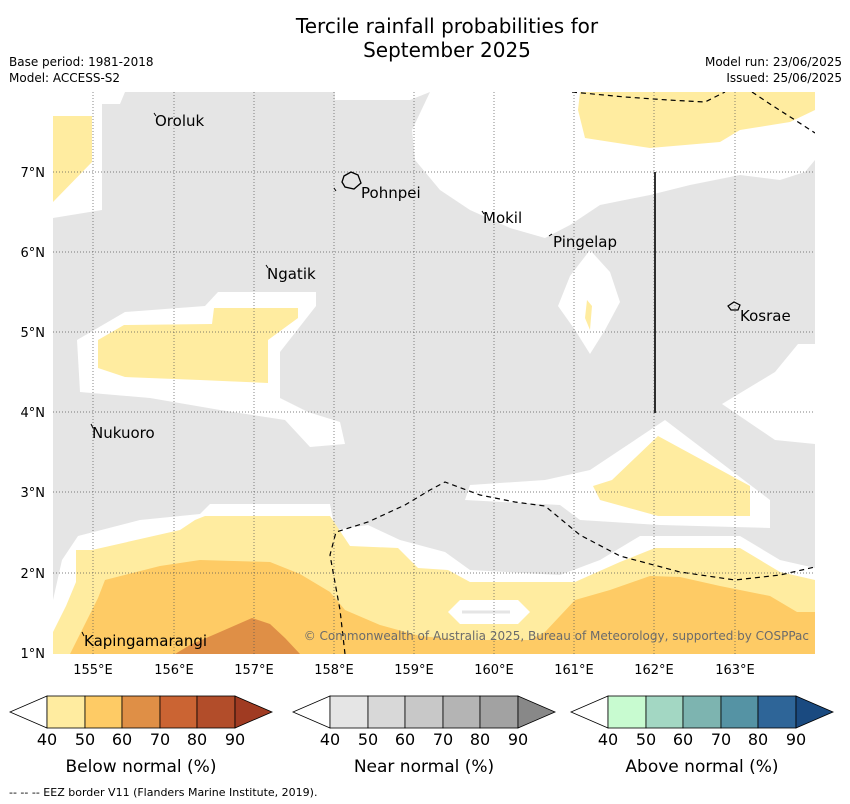 The width and height of the screenshot is (850, 804). What do you see at coordinates (179, 121) in the screenshot?
I see `label-oroluk: Oroluk` at bounding box center [179, 121].